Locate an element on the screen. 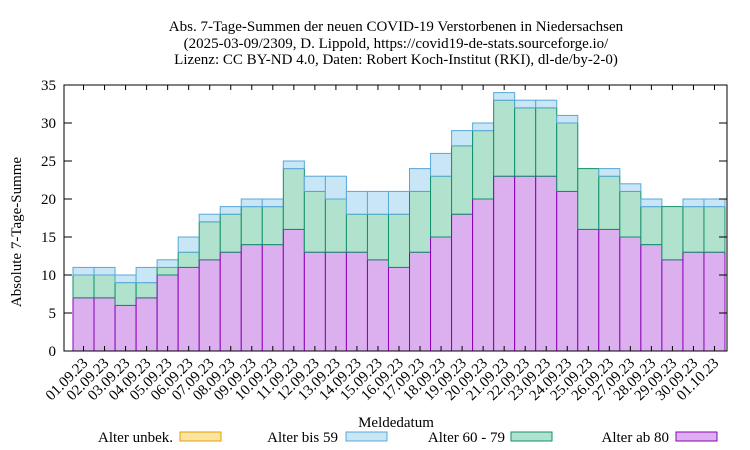 The height and width of the screenshot is (450, 750). x-axis-label: Meldedatum is located at coordinates (396, 423).